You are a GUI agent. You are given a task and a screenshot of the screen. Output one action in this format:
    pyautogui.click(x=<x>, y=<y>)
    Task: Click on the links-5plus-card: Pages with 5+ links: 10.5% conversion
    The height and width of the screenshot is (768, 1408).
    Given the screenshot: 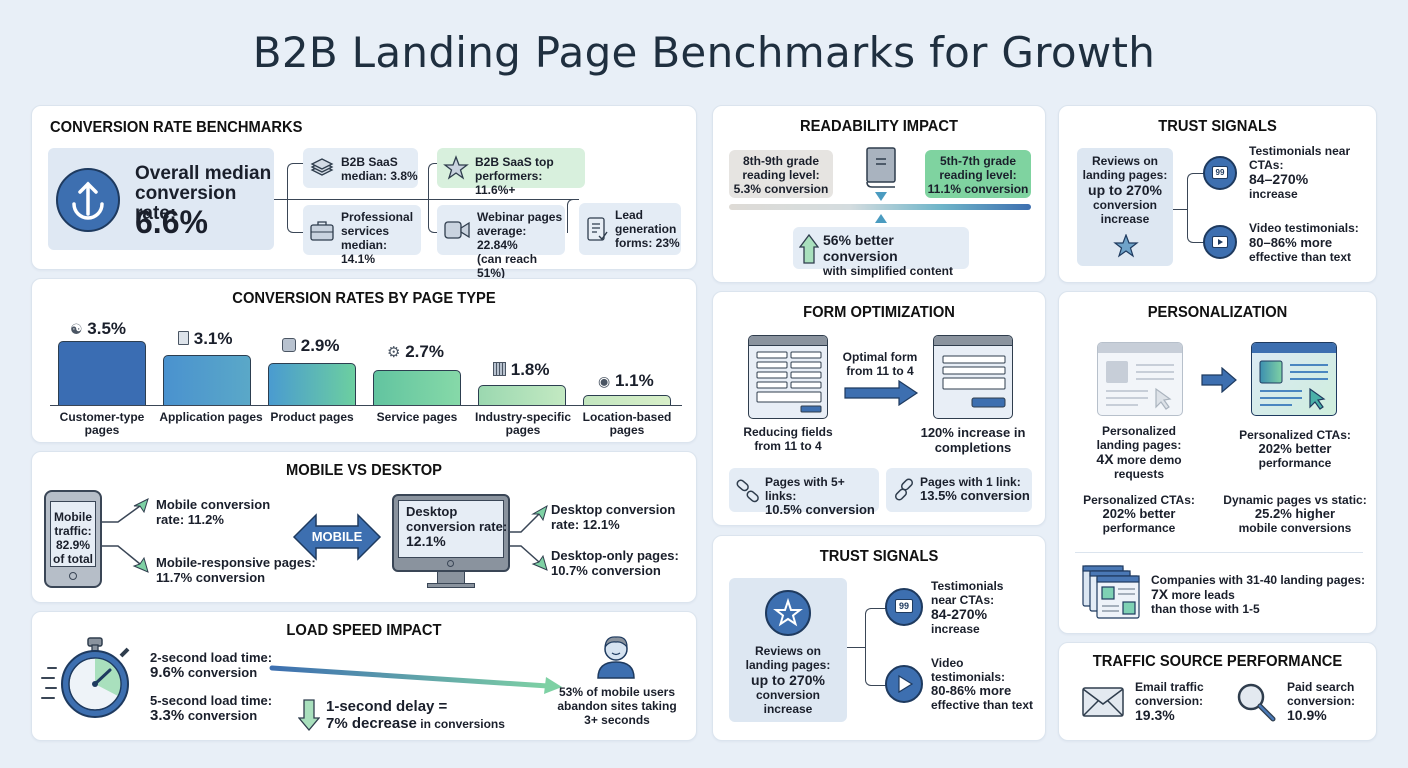 What is the action you would take?
    pyautogui.click(x=804, y=492)
    